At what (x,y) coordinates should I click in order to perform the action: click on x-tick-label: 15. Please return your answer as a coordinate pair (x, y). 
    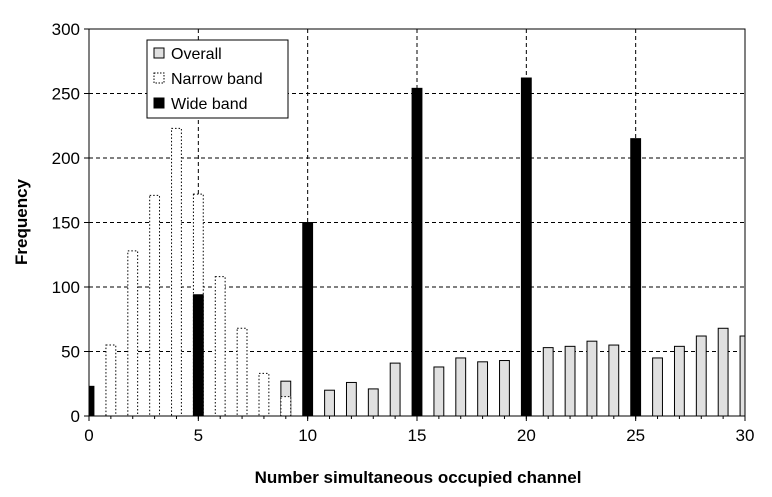
    Looking at the image, I should click on (417, 435).